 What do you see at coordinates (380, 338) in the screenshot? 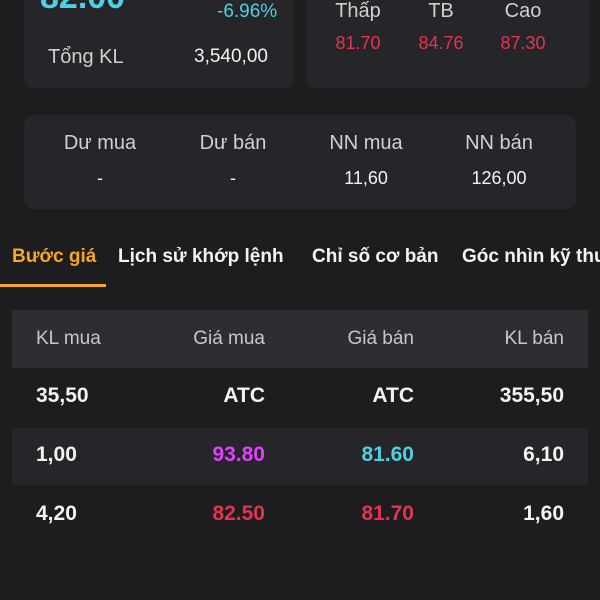
I see `header-cell: Giá bán` at bounding box center [380, 338].